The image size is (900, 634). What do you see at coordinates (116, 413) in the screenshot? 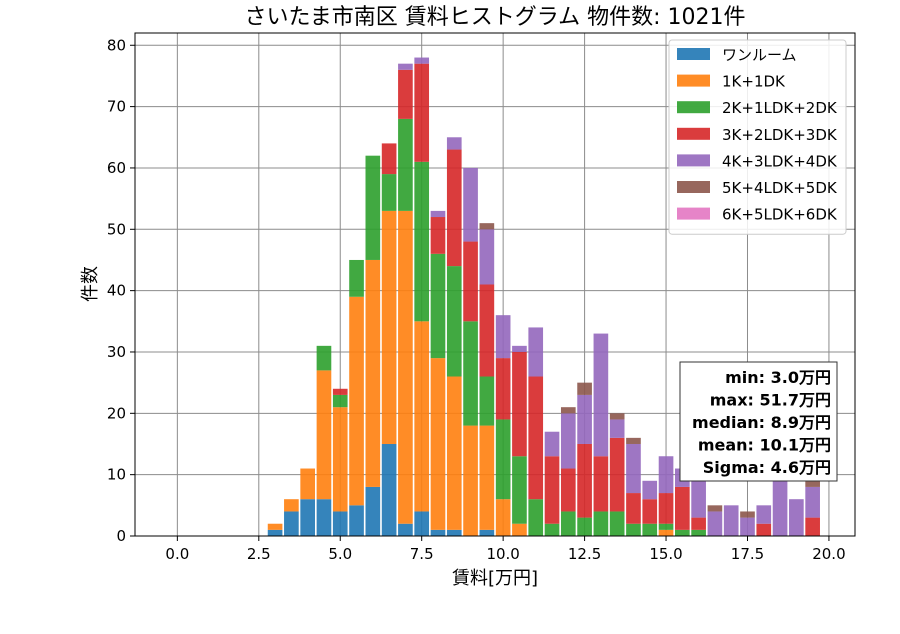
I see `y-tick-label: 20` at bounding box center [116, 413].